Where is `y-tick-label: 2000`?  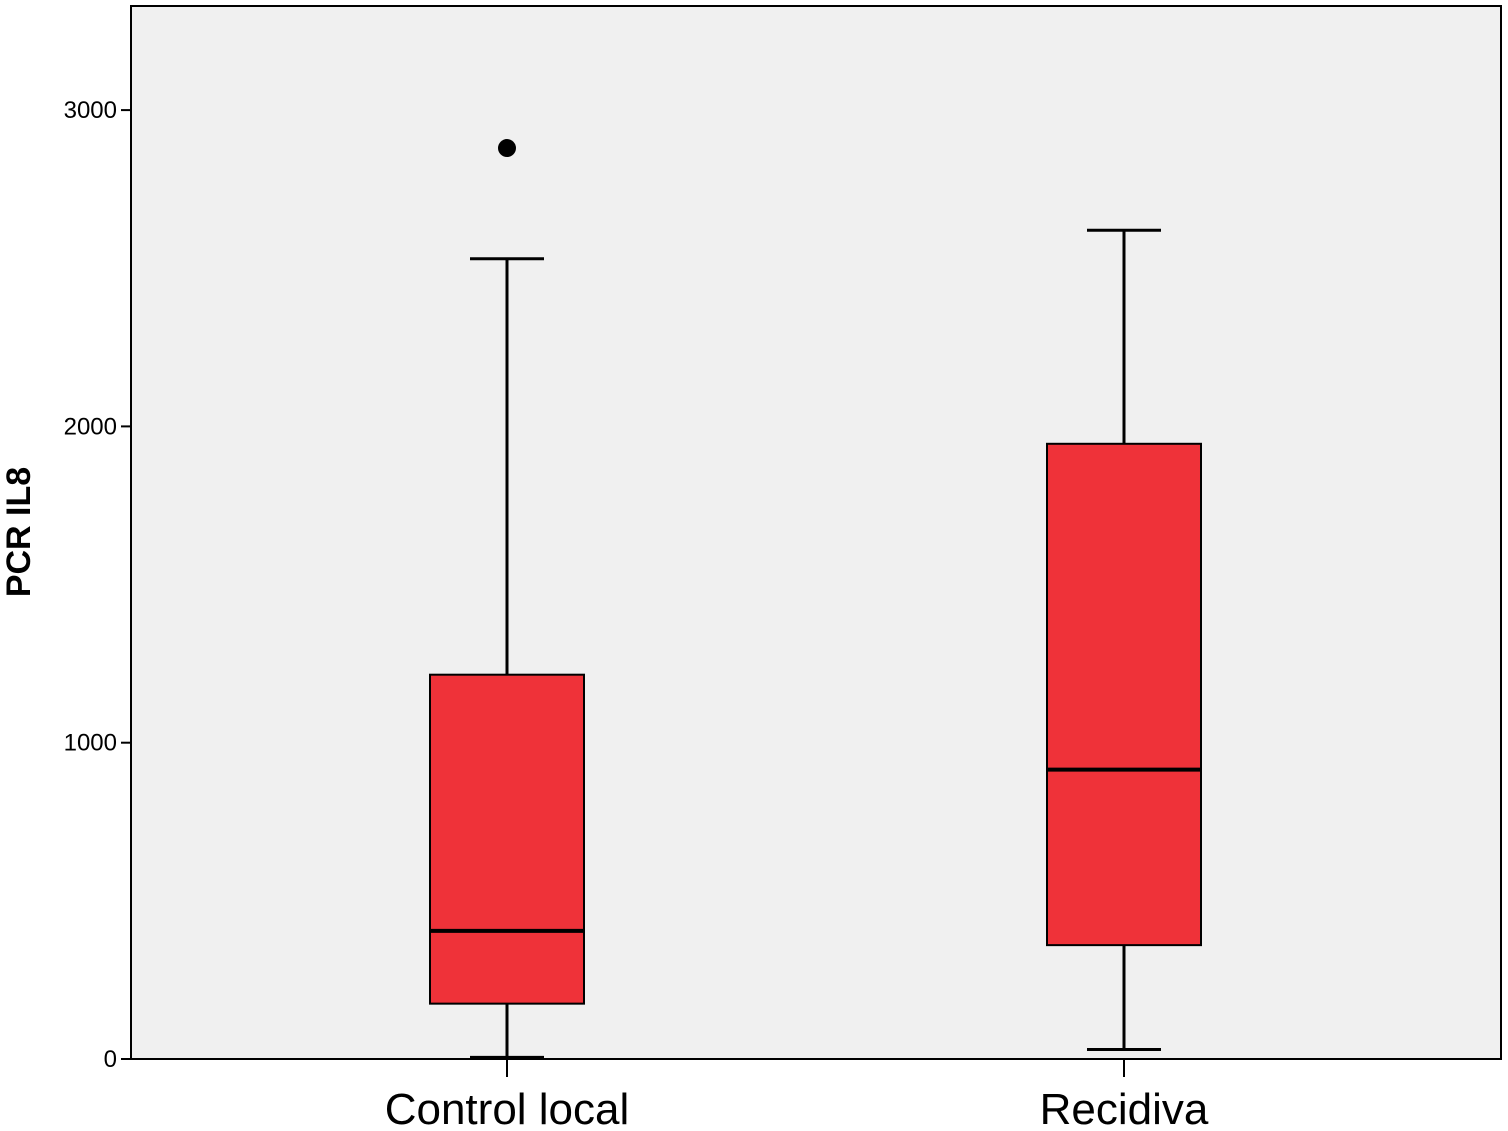
y-tick-label: 2000 is located at coordinates (90, 426).